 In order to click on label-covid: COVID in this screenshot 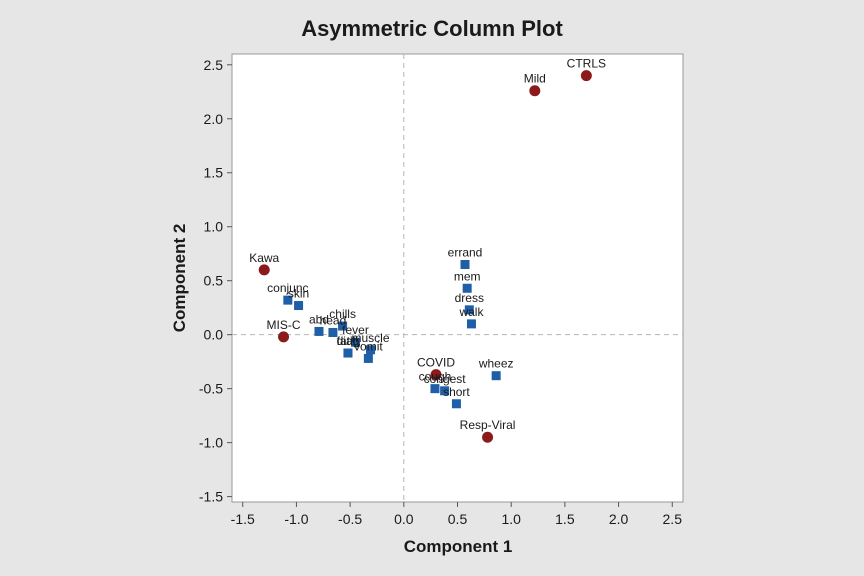, I will do `click(436, 363)`.